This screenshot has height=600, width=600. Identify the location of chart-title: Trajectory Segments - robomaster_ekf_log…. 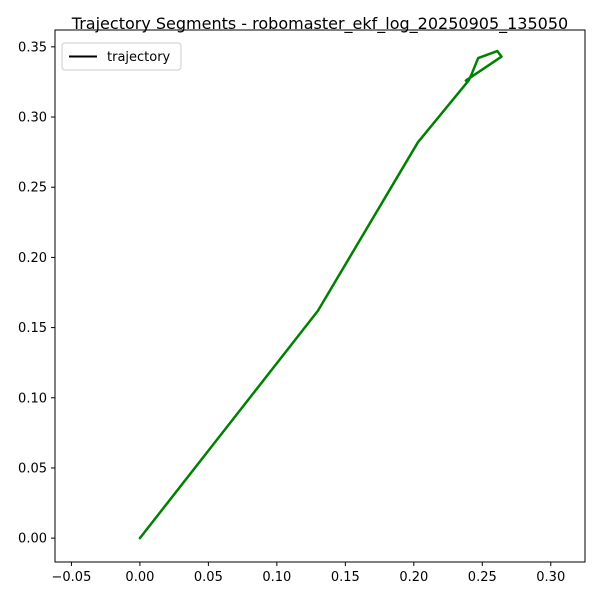
(319, 24).